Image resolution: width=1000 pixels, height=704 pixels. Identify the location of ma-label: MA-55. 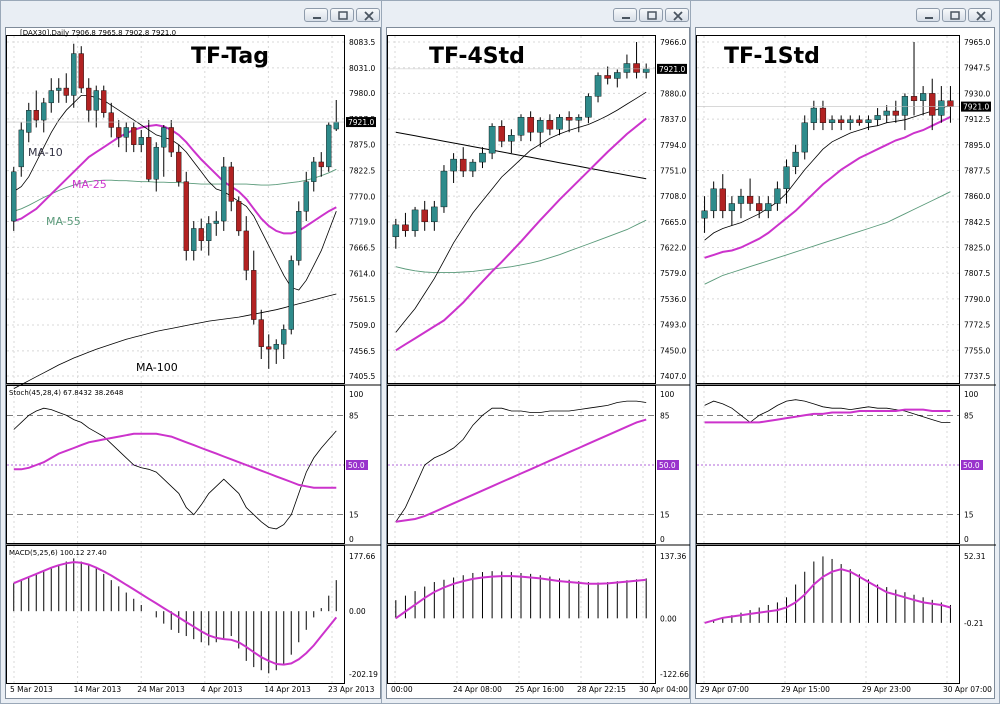
(63, 221).